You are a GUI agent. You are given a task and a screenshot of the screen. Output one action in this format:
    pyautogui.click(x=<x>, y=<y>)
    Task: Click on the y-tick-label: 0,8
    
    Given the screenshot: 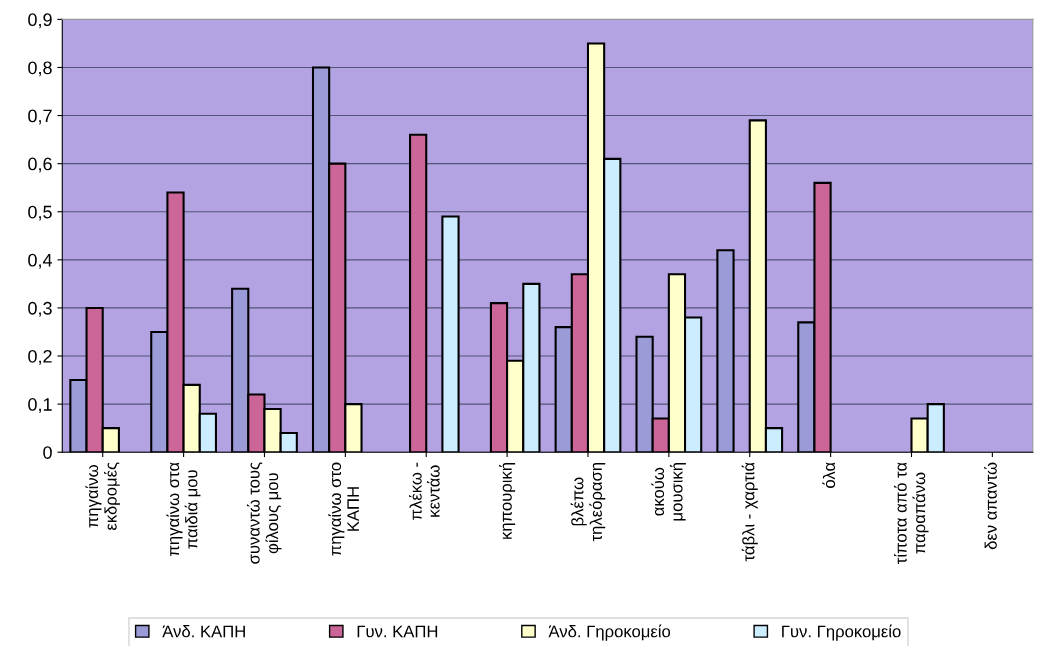 What is the action you would take?
    pyautogui.click(x=40, y=69)
    